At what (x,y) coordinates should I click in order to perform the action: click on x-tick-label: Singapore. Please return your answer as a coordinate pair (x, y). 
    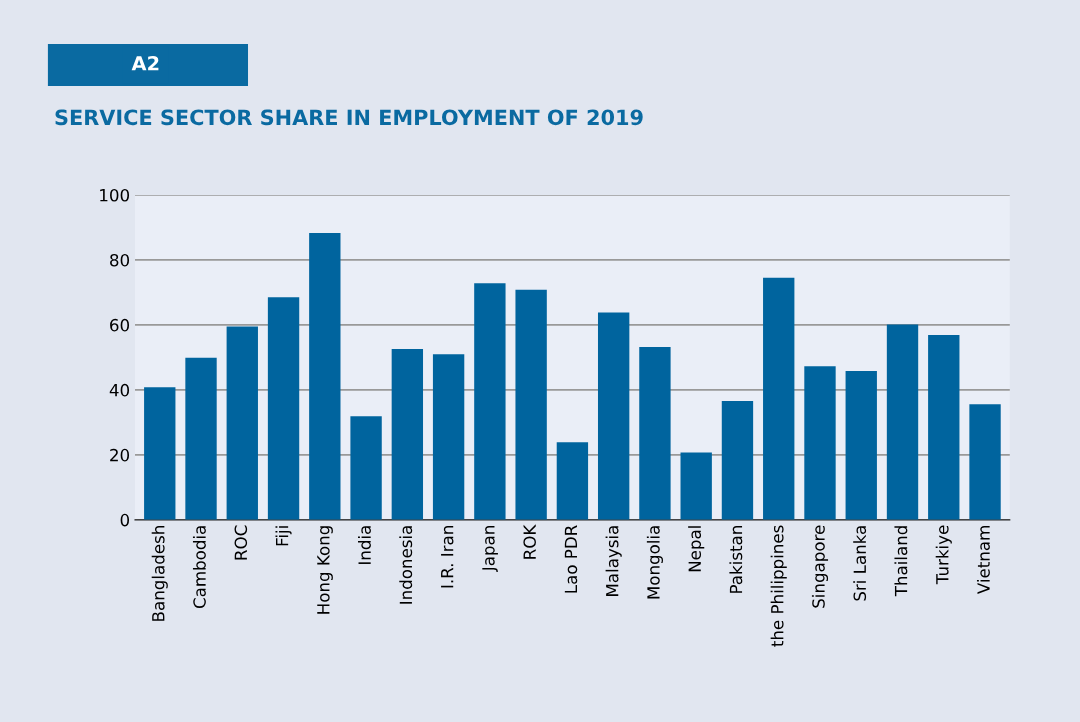
    Looking at the image, I should click on (820, 566).